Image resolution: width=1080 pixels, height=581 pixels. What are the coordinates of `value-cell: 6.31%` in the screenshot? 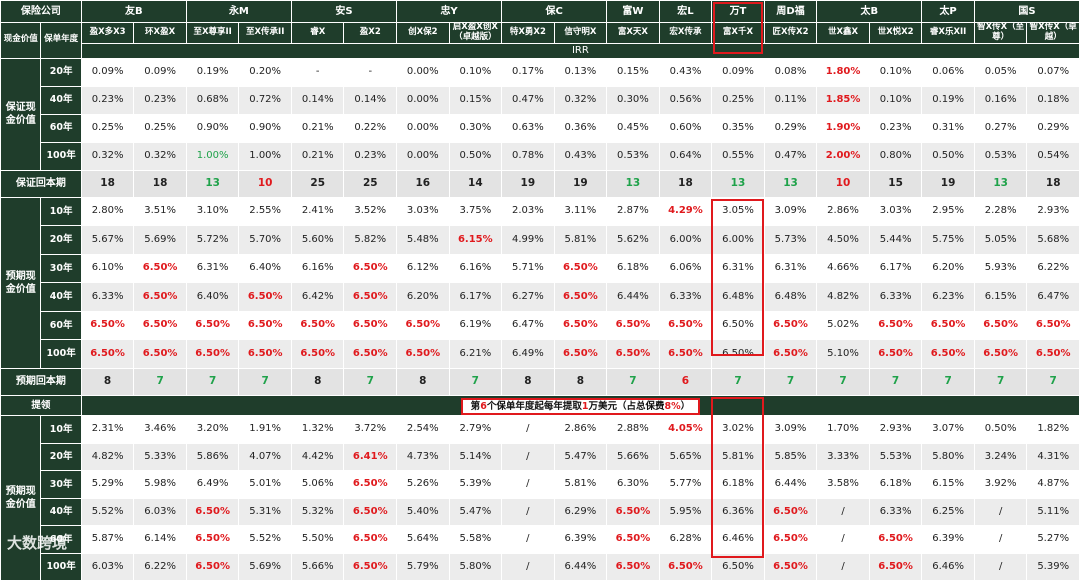 It's located at (212, 268).